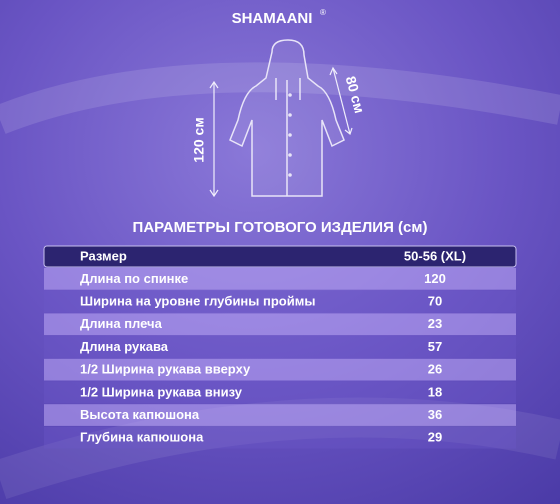 The height and width of the screenshot is (504, 560). I want to click on table-cell: 29, so click(435, 437).